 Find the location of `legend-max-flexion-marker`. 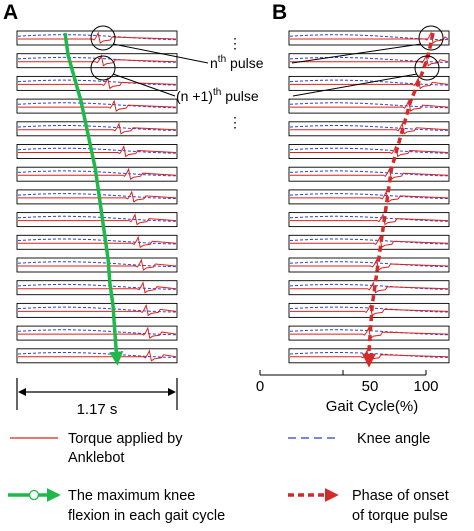

legend-max-flexion-marker is located at coordinates (34, 495).